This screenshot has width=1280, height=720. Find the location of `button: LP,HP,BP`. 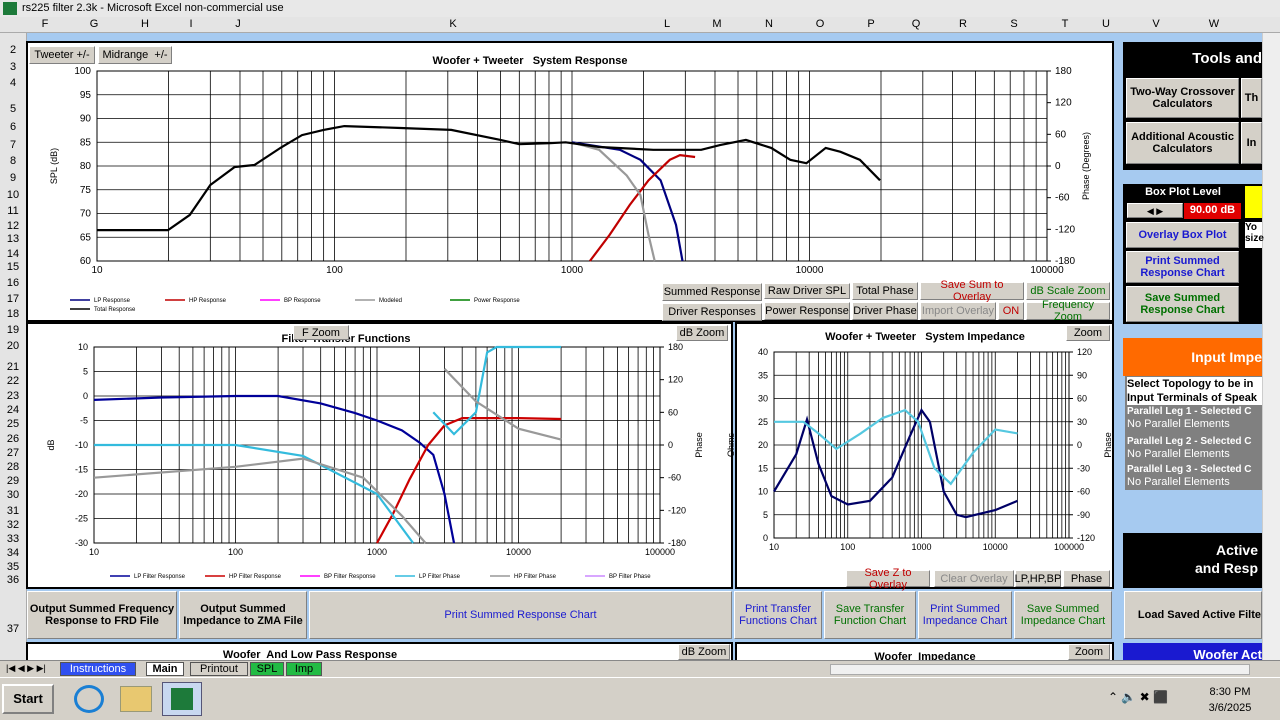

button: LP,HP,BP is located at coordinates (1038, 578).